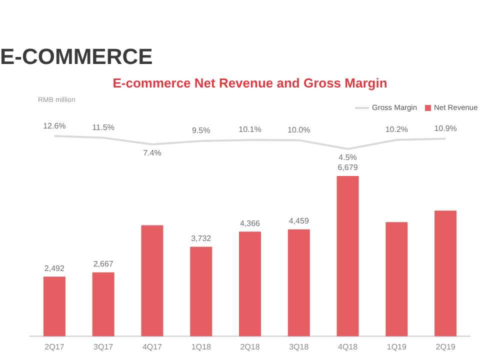  I want to click on data-label: 10.2%, so click(396, 129).